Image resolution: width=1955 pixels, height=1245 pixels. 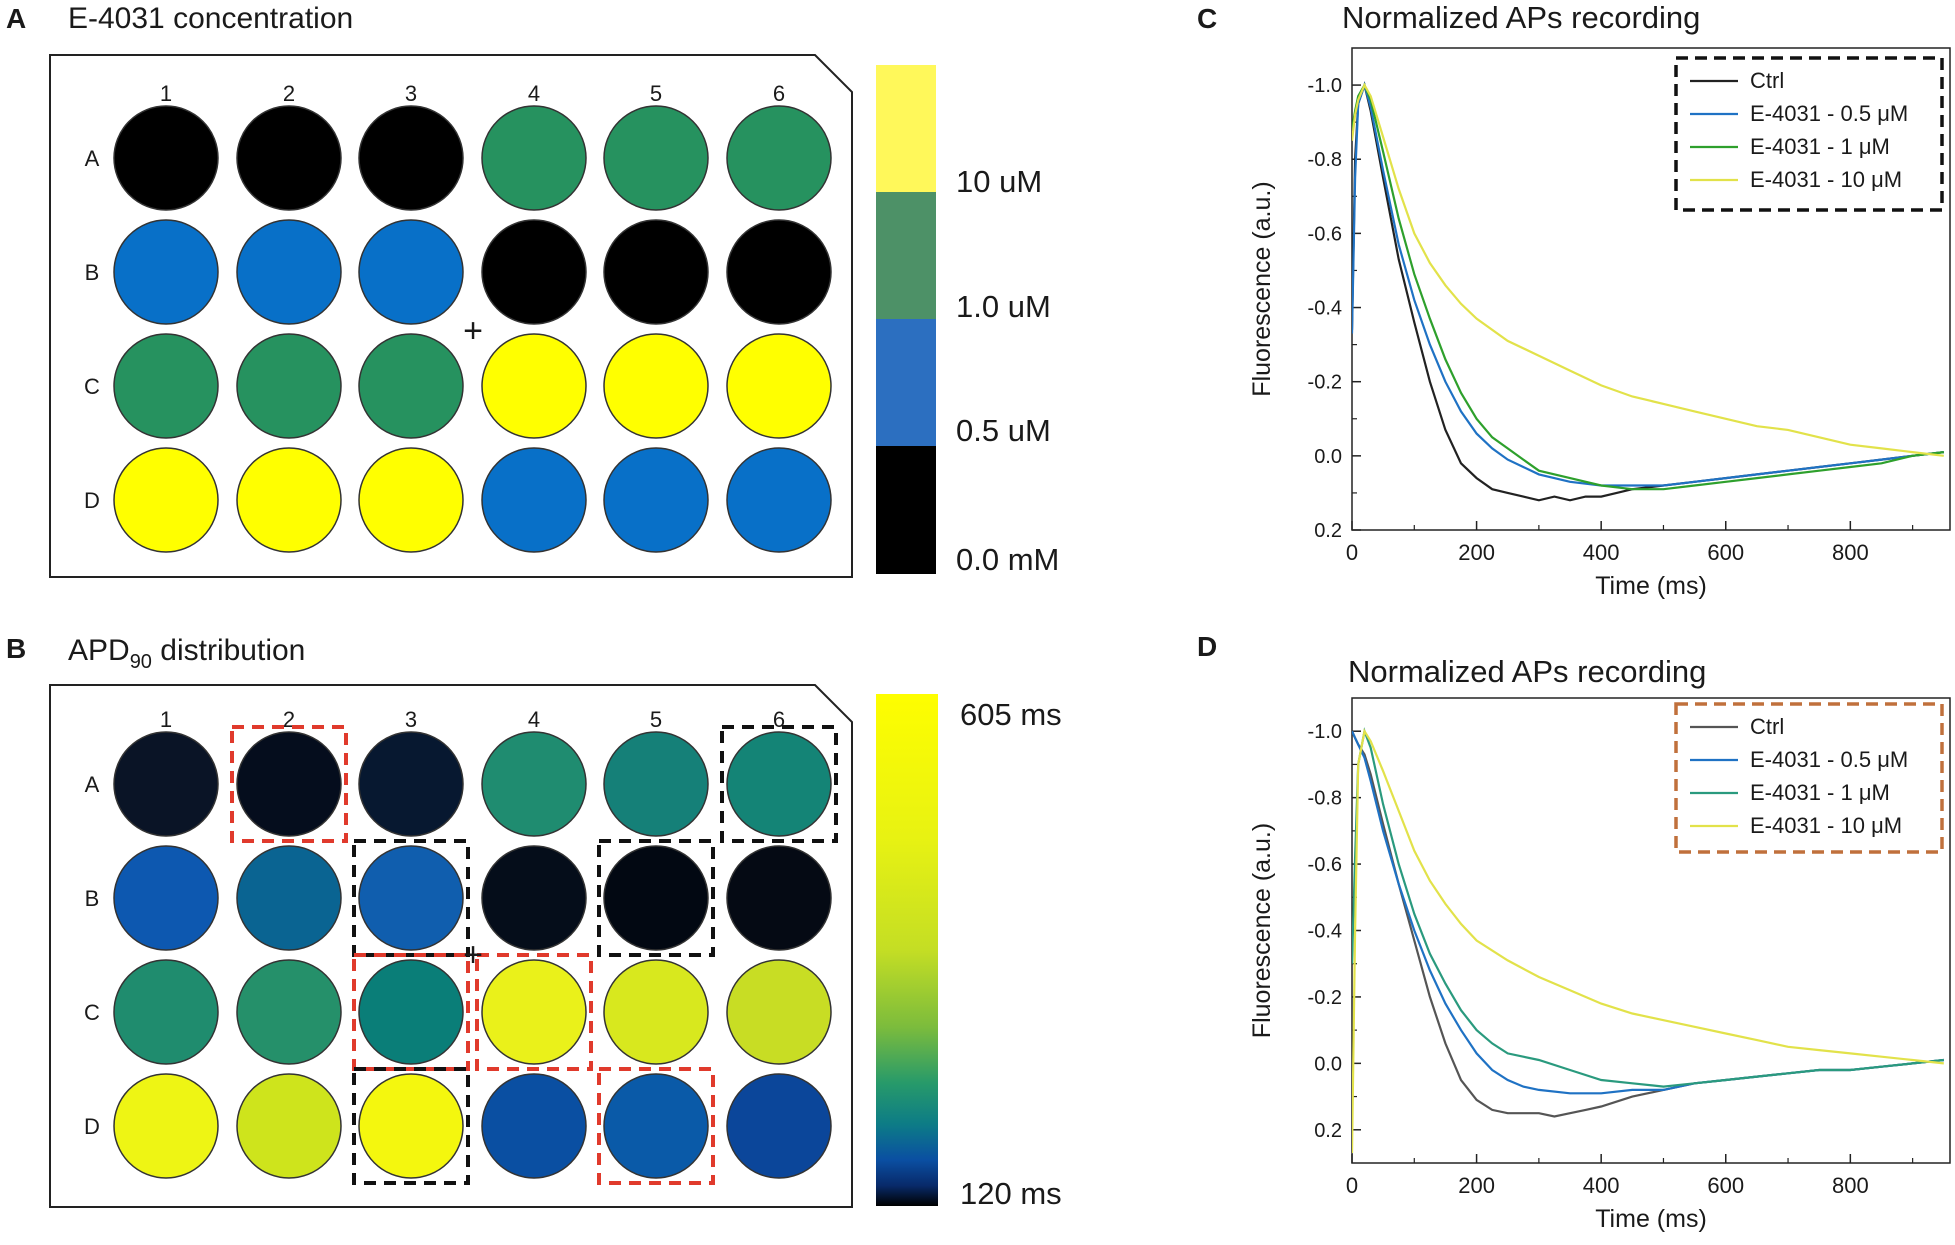 I want to click on plate-b-row-label-B: B, so click(x=92, y=898).